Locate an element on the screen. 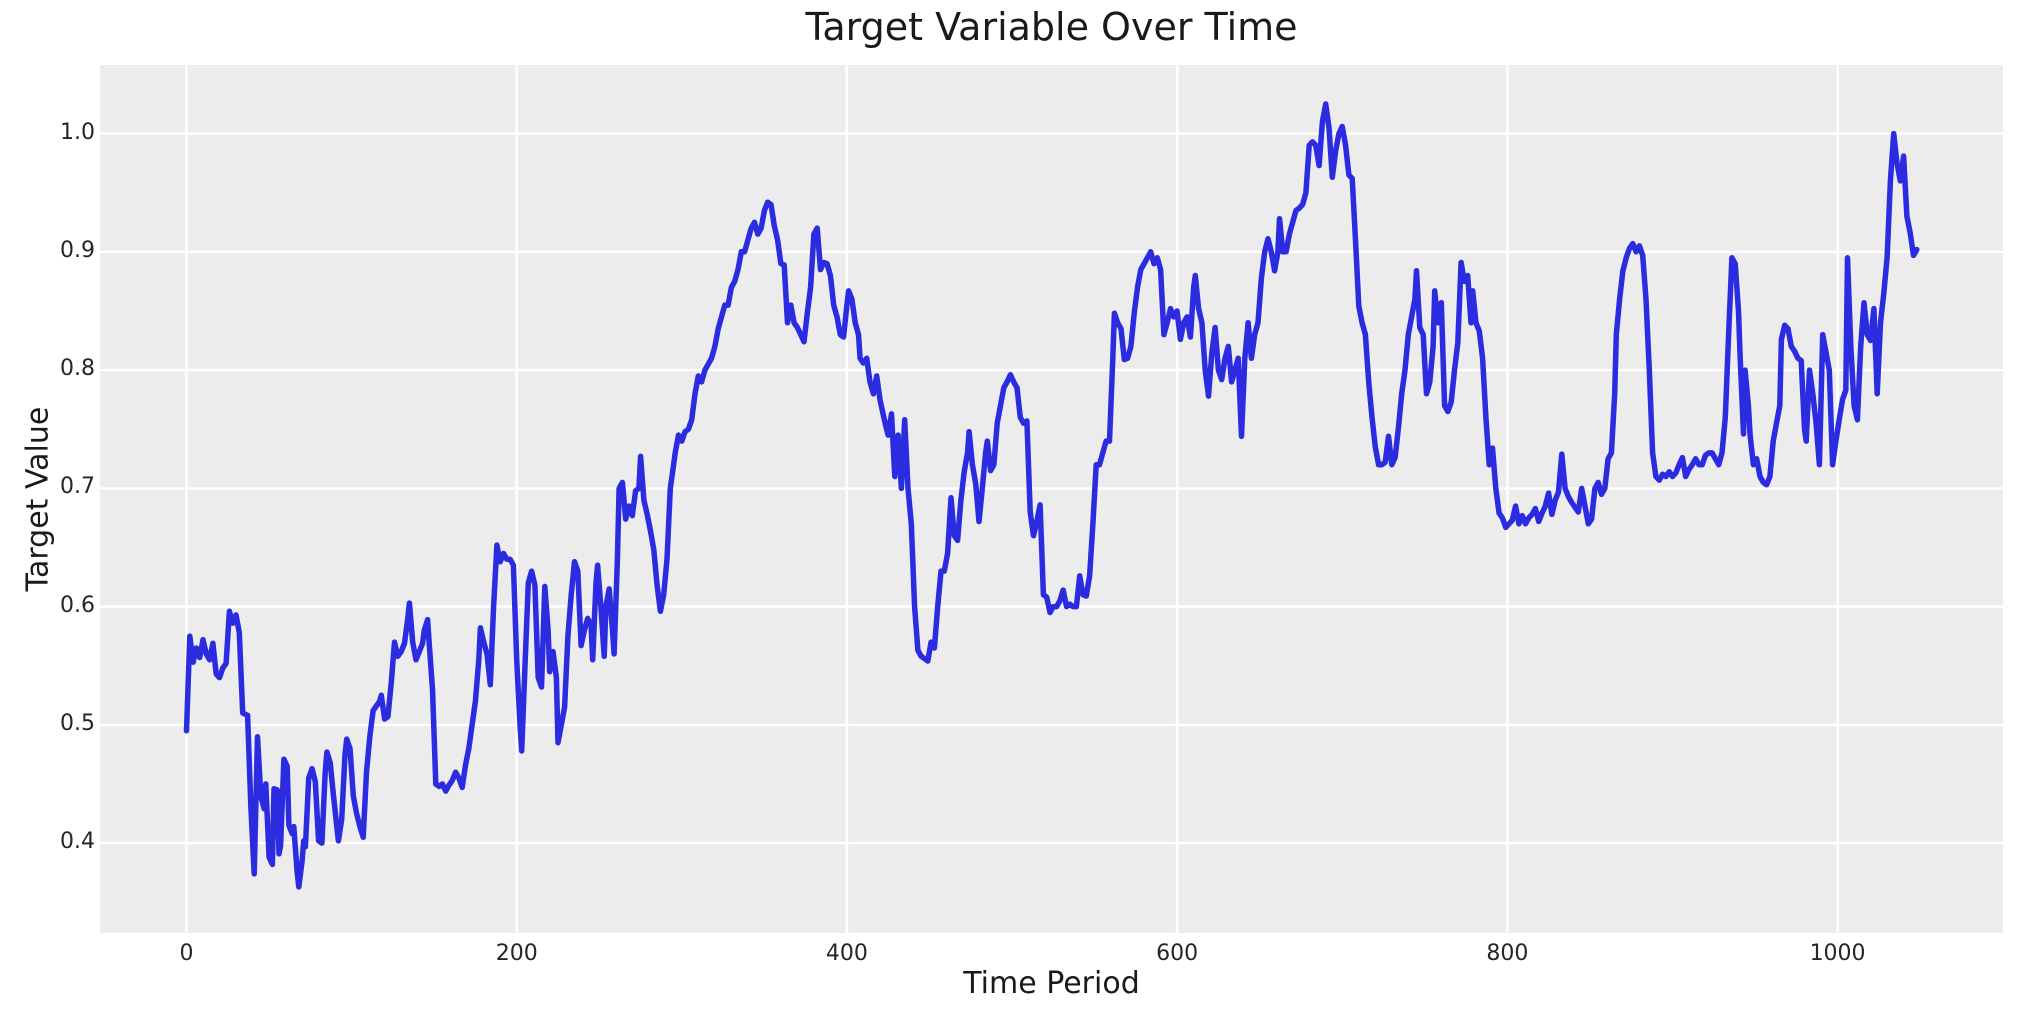  y-tick-label: 1.0 is located at coordinates (77, 132).